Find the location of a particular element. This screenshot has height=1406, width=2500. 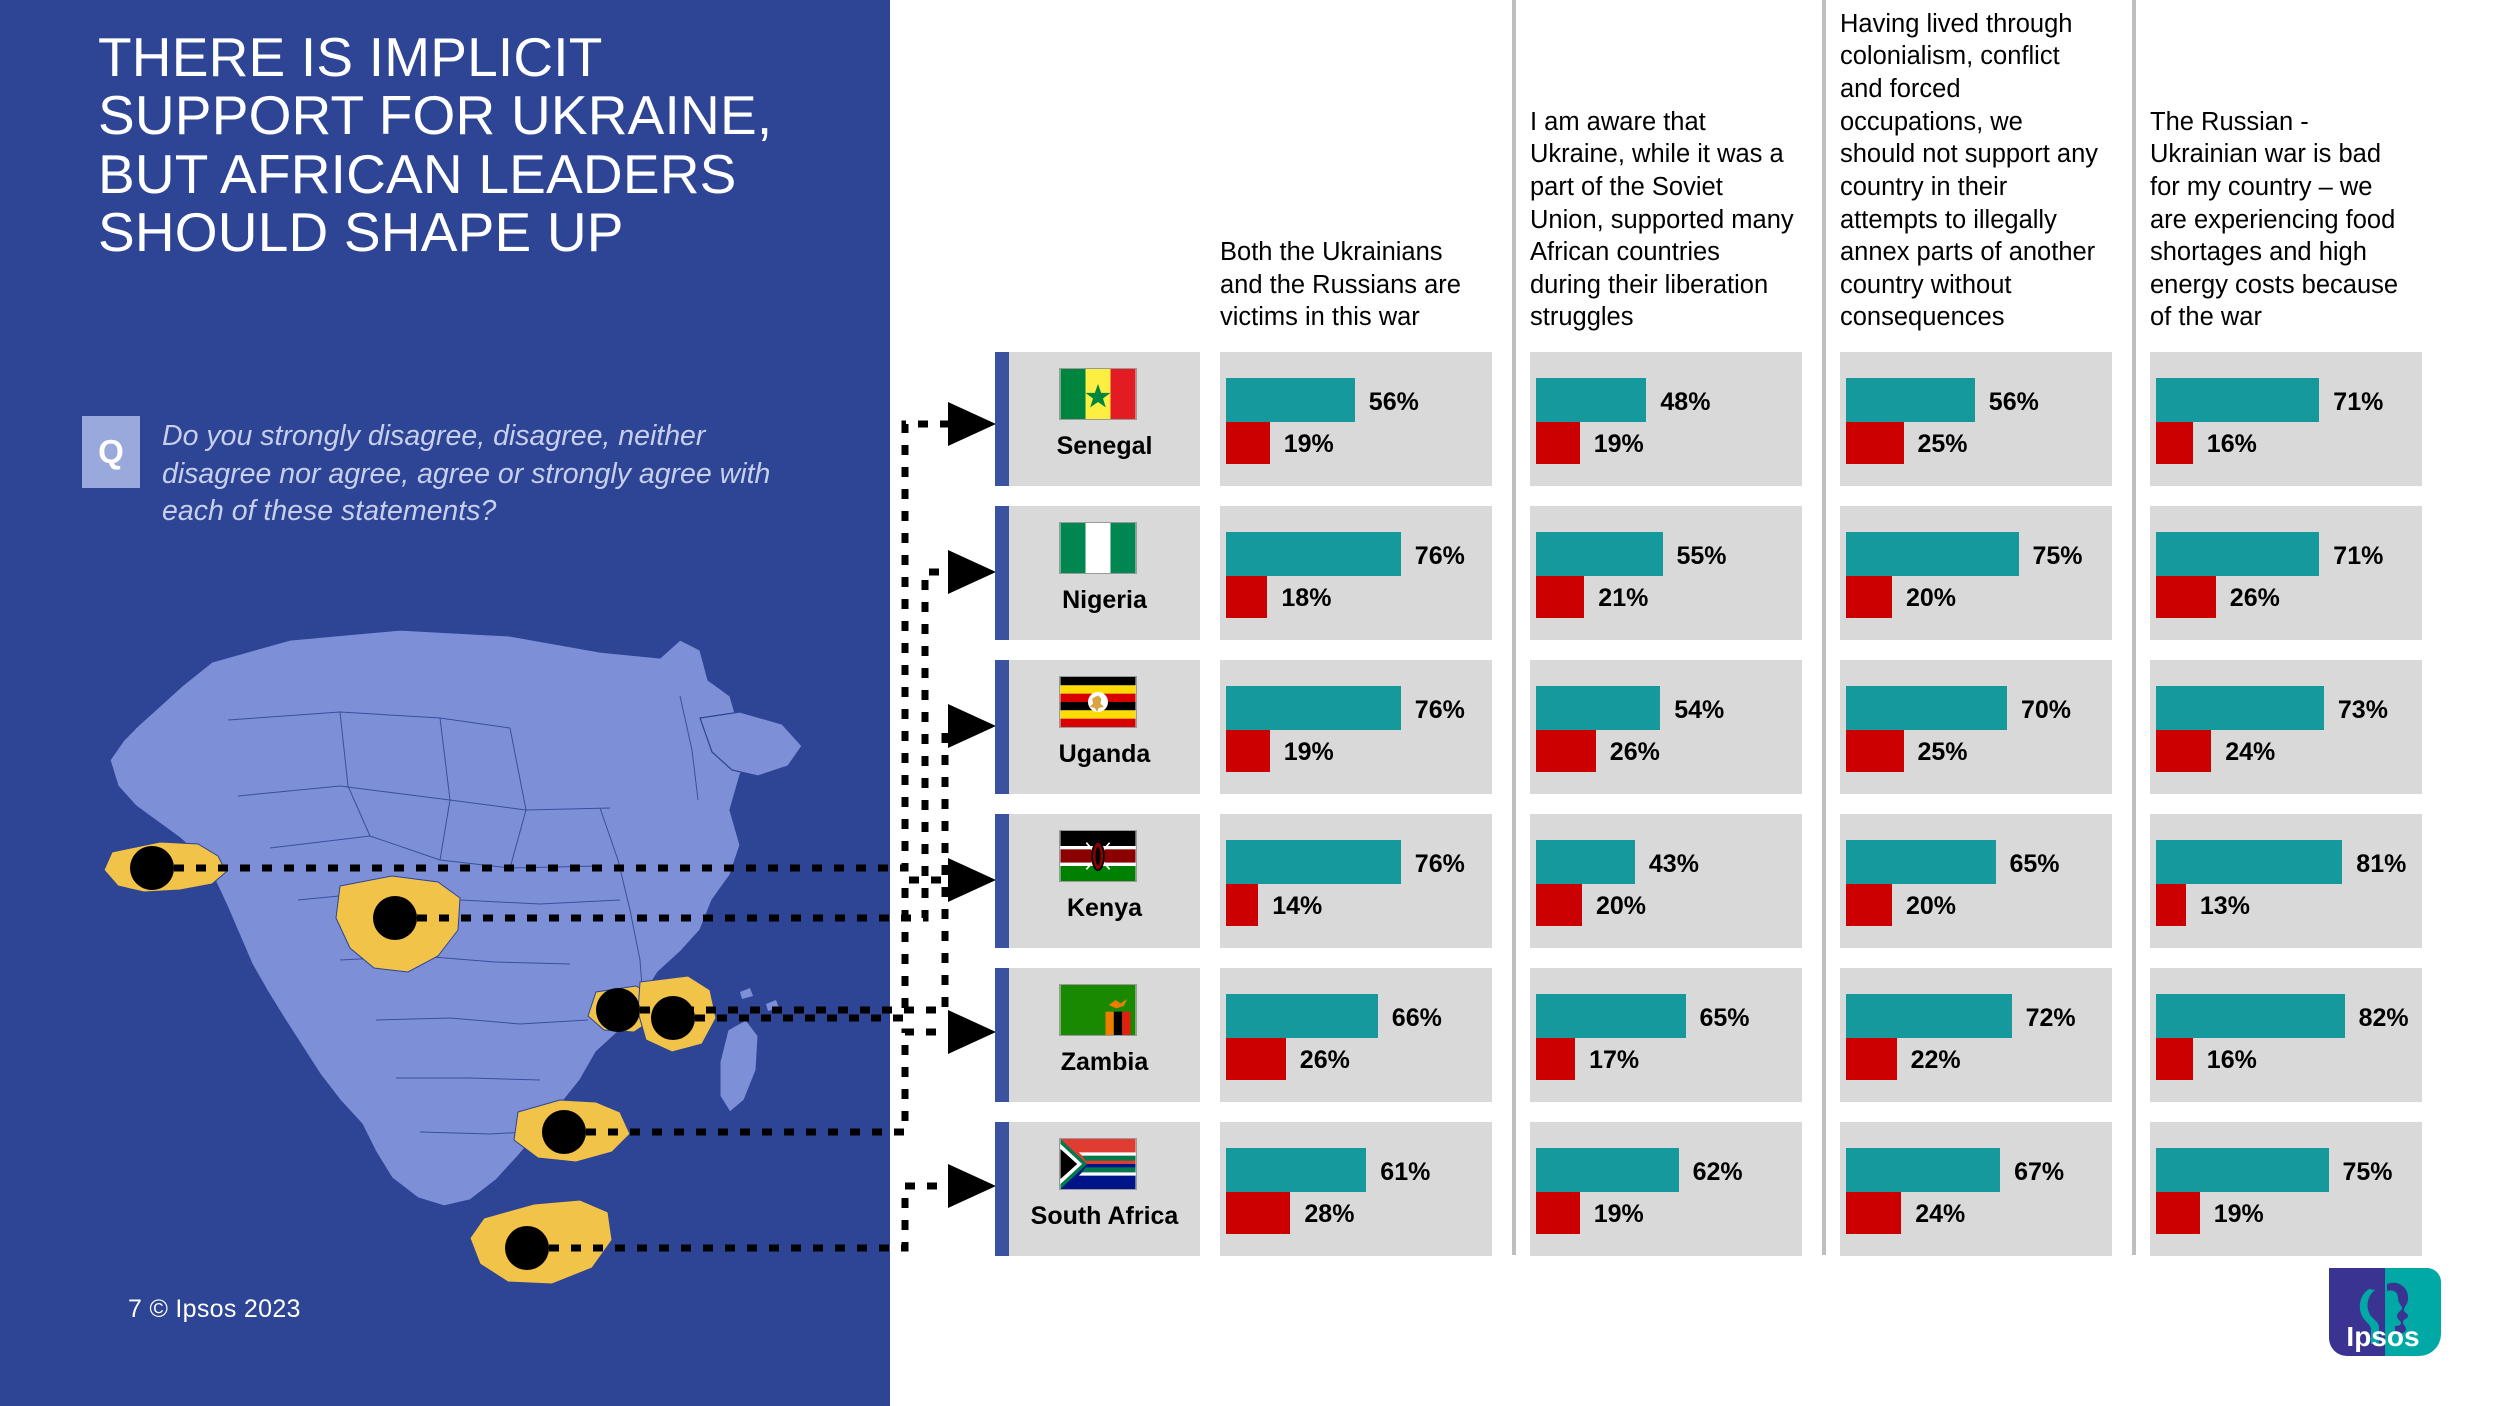

country-name: Uganda is located at coordinates (1104, 754).